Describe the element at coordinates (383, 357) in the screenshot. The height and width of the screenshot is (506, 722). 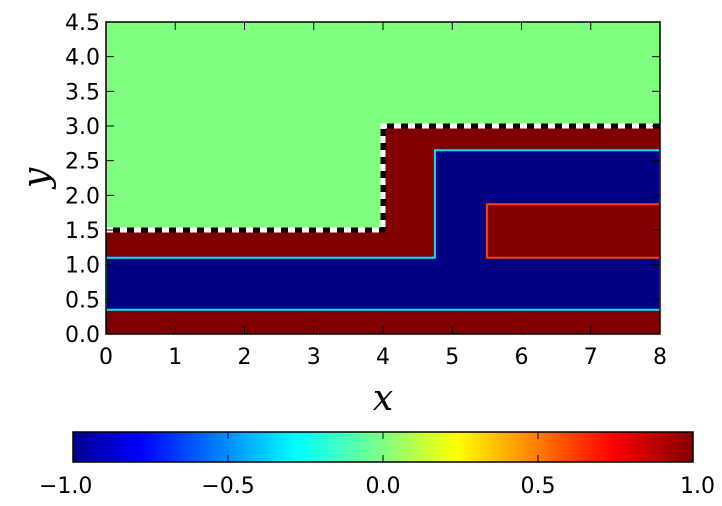
I see `x-tick-label: 4` at that location.